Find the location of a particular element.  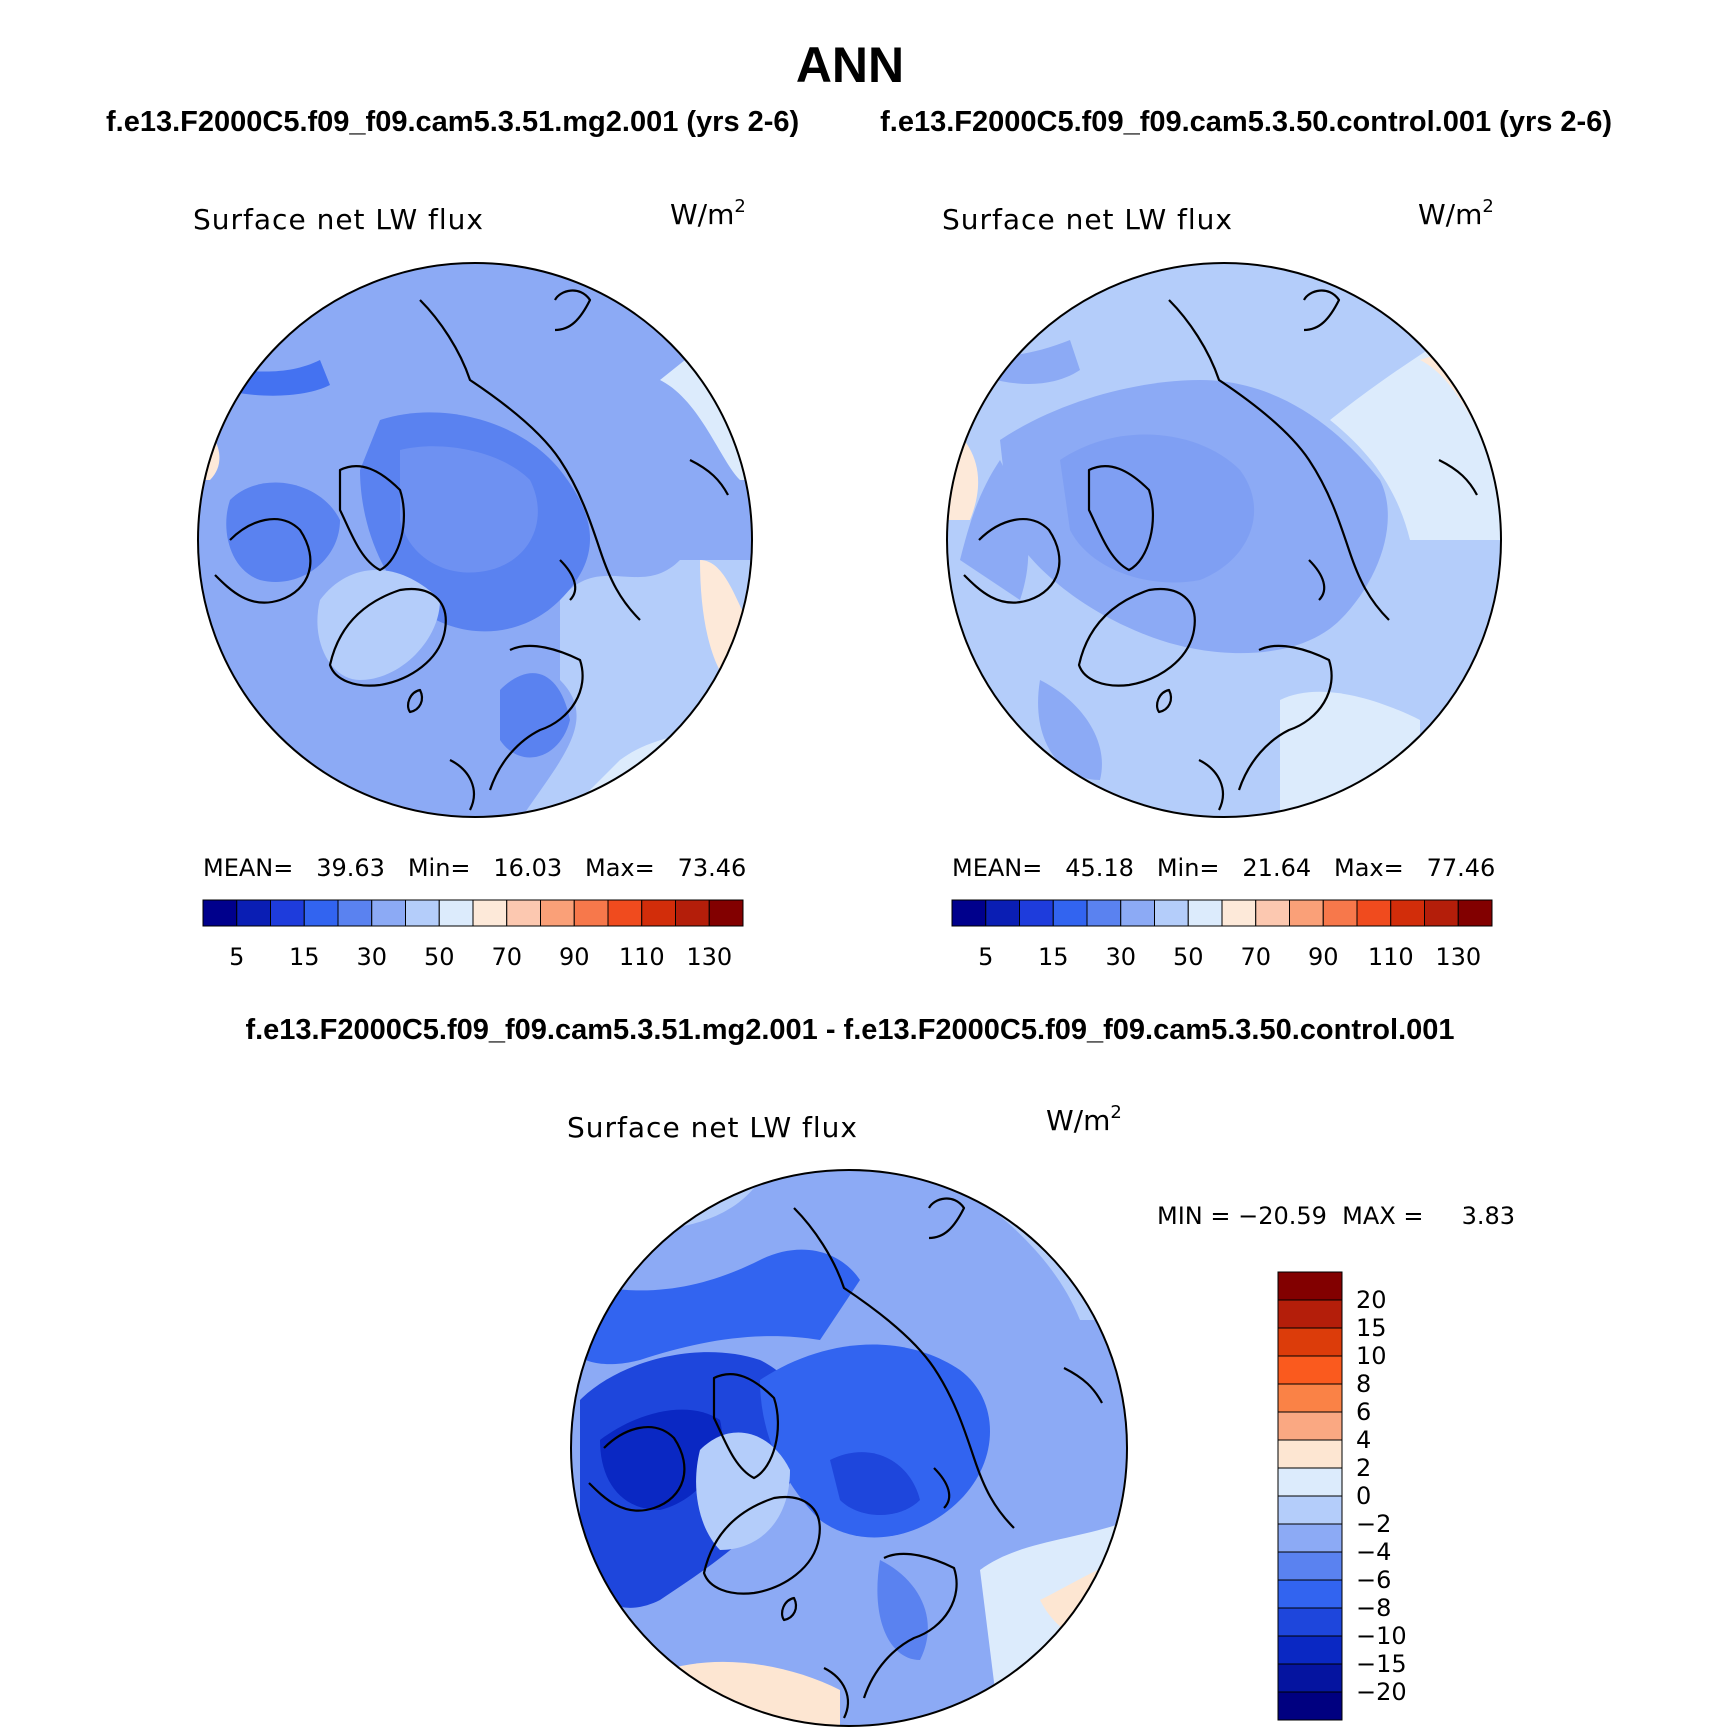

right-map-field is located at coordinates (1224, 540).